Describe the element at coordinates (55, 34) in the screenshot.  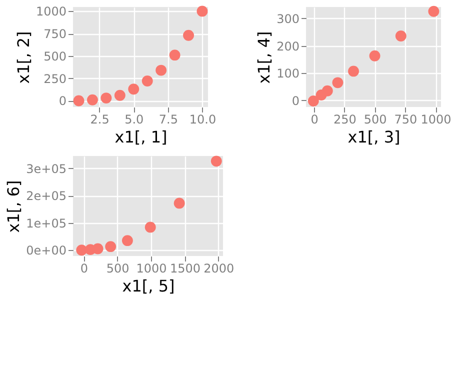
I see `y-tick-label: 750` at that location.